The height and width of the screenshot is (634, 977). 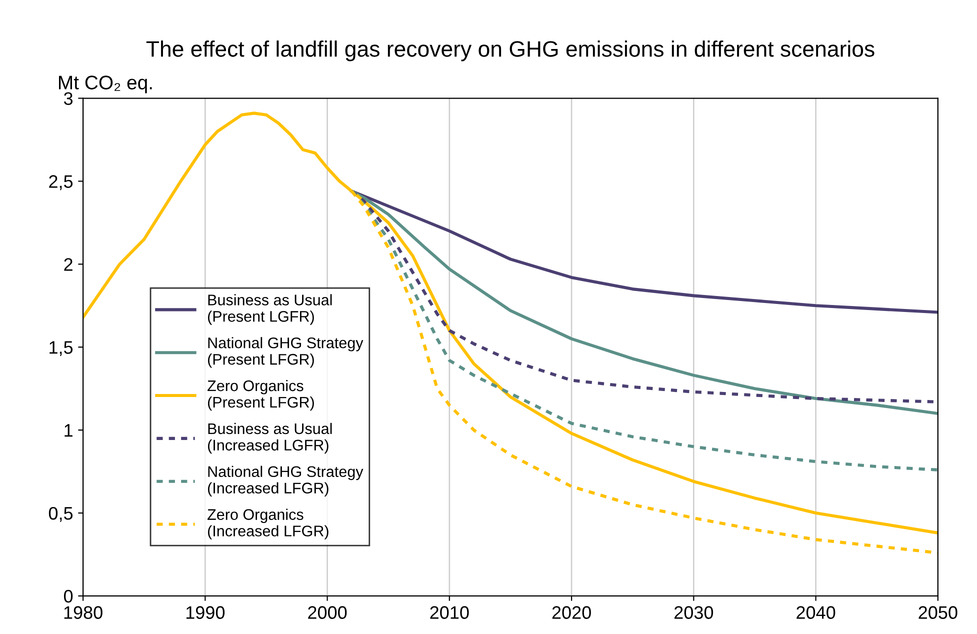 I want to click on y-tick-label: 1, so click(x=68, y=430).